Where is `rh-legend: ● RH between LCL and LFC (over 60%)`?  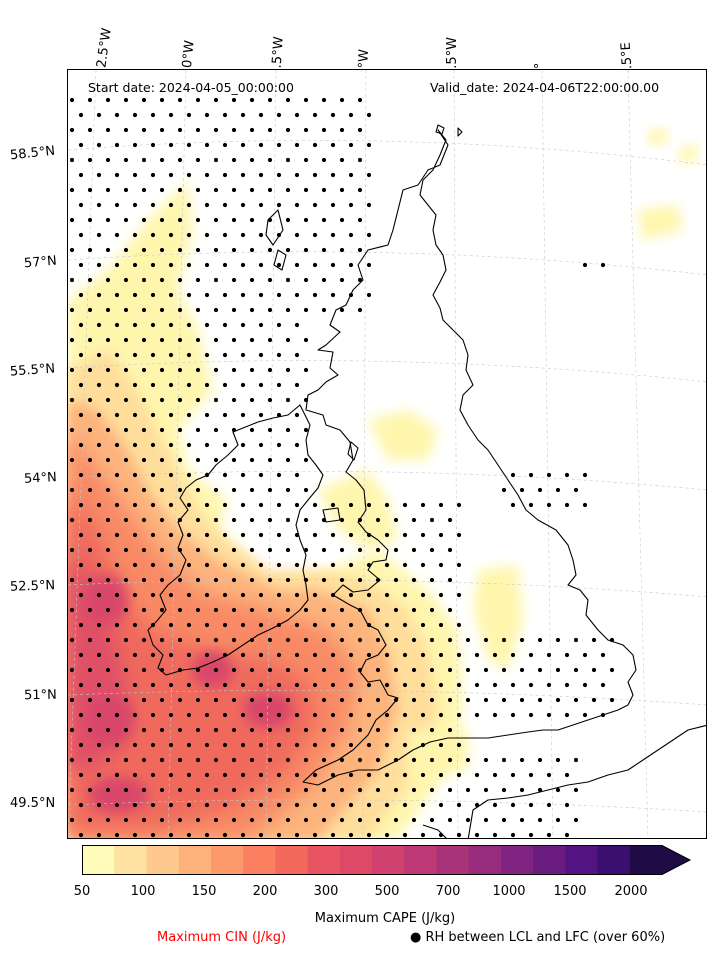
rh-legend: ● RH between LCL and LFC (over 60%) is located at coordinates (537, 937).